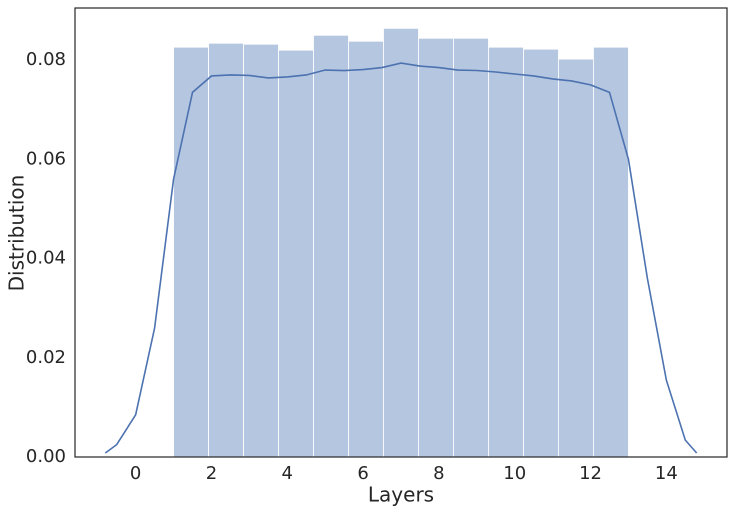 This screenshot has height=514, width=734. What do you see at coordinates (46, 456) in the screenshot?
I see `y-tick-label: 0.00` at bounding box center [46, 456].